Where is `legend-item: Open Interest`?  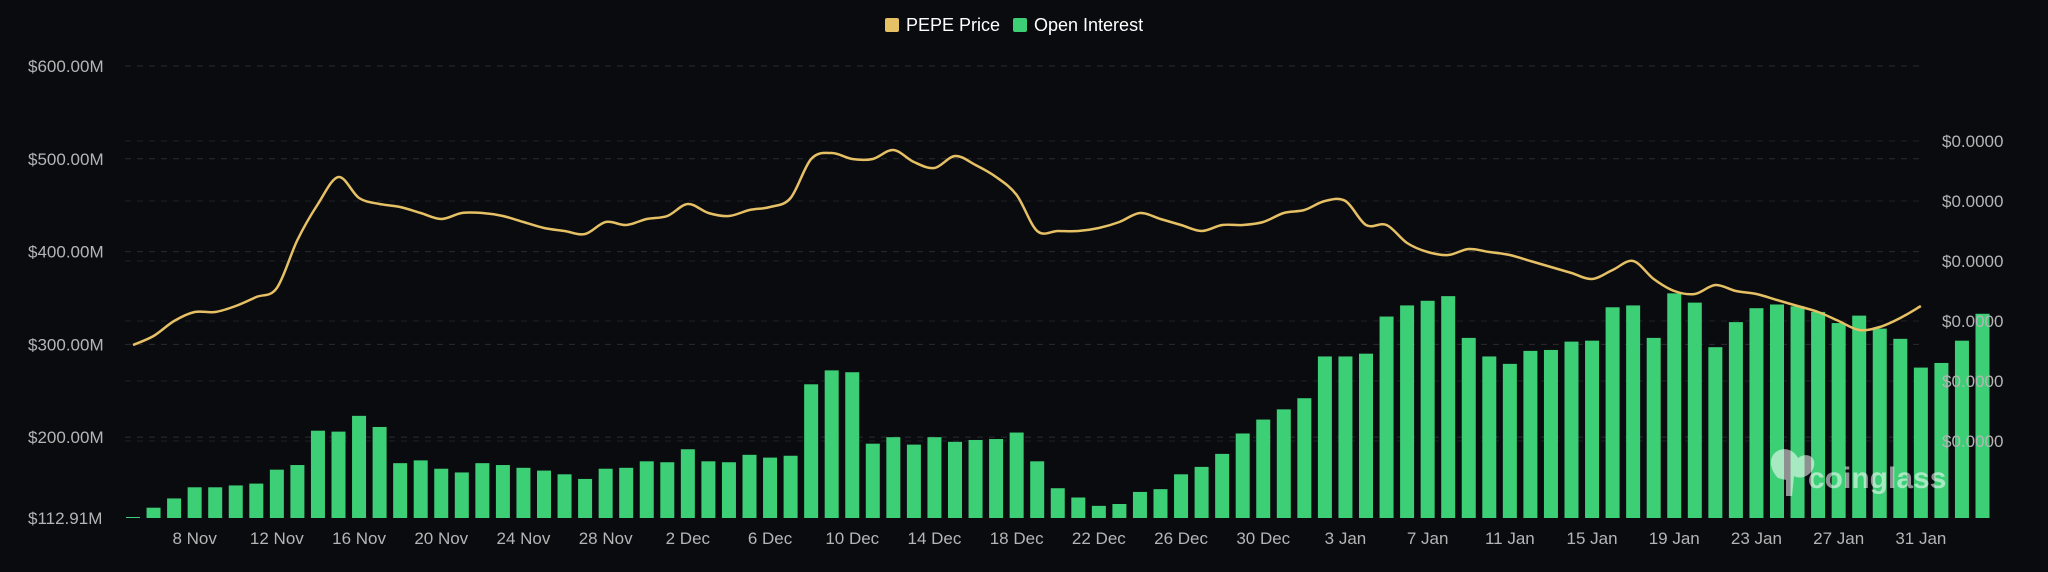
legend-item: Open Interest is located at coordinates (1078, 25).